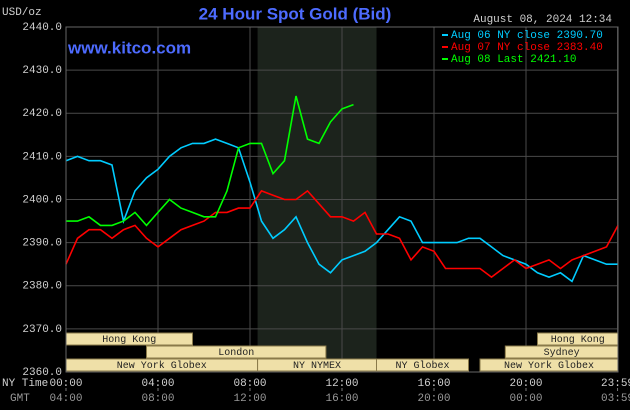 The width and height of the screenshot is (630, 410). What do you see at coordinates (42, 244) in the screenshot?
I see `y-tick-label: 2390.0` at bounding box center [42, 244].